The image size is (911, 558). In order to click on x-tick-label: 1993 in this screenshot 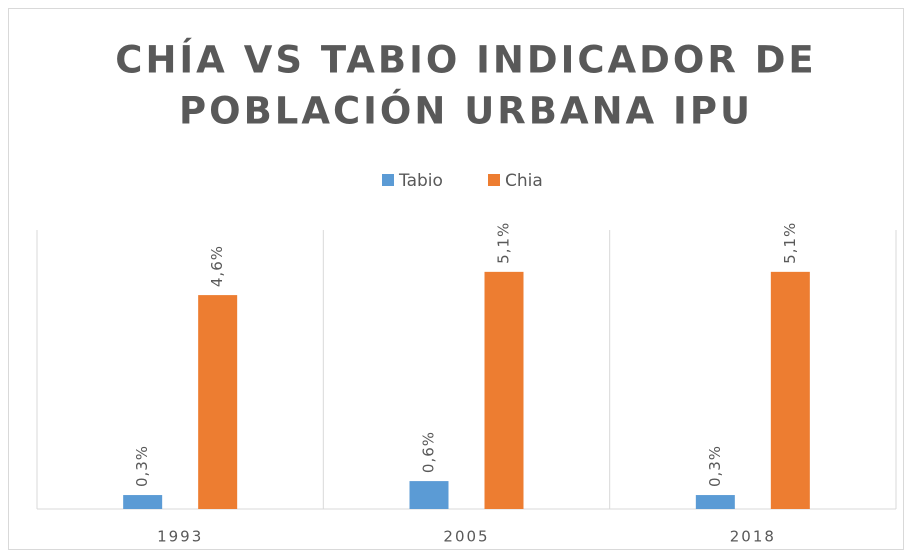, I will do `click(180, 537)`.